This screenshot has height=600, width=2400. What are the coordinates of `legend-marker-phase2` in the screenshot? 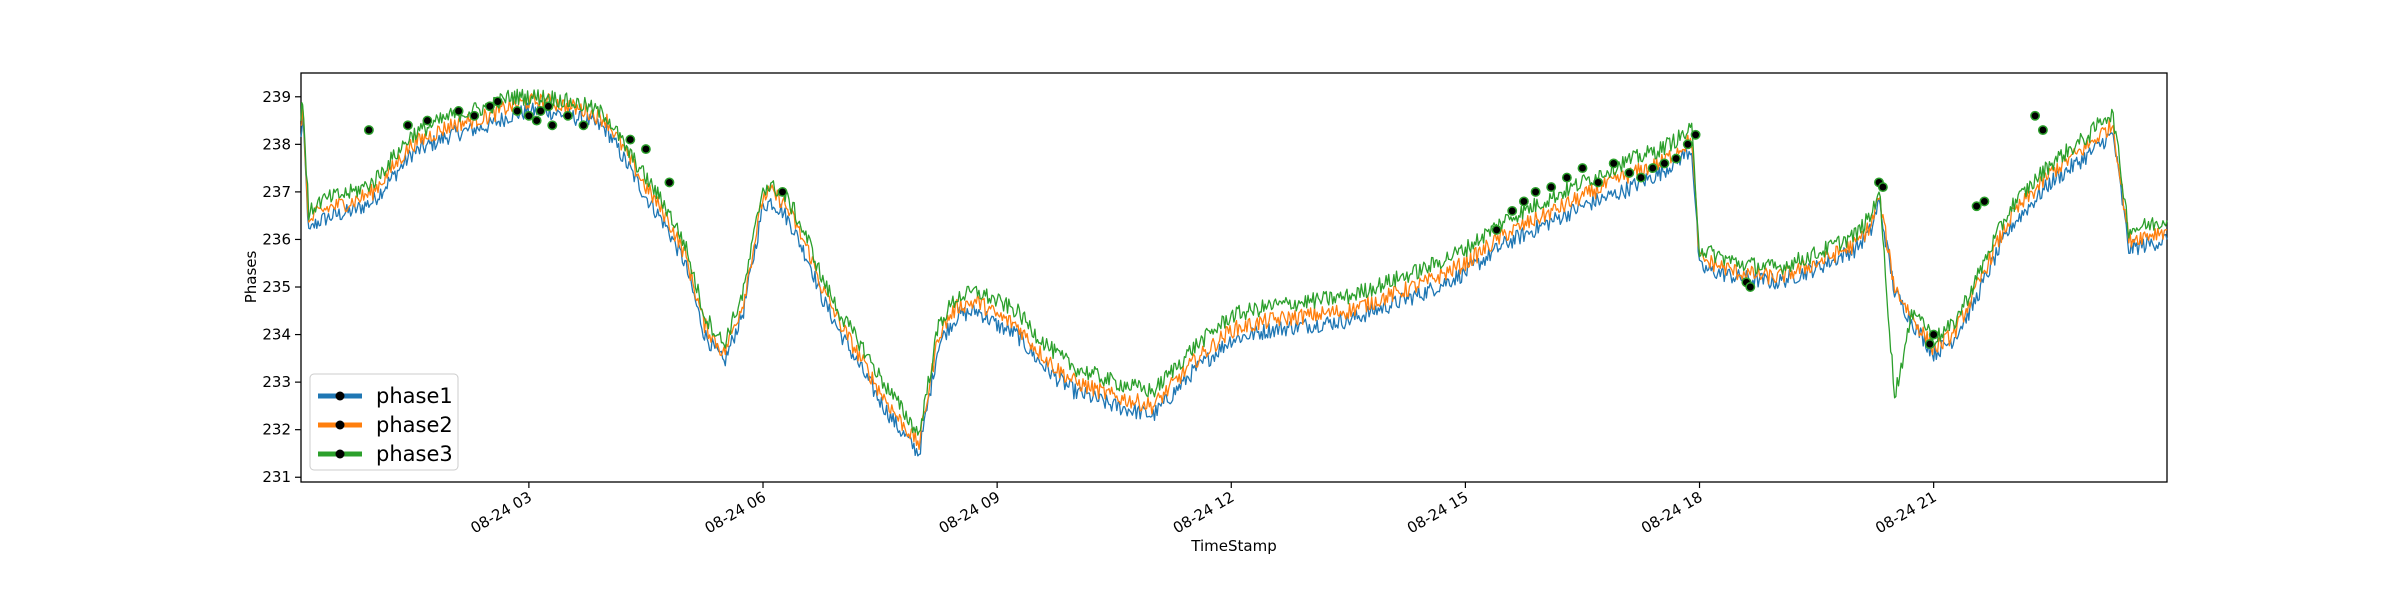 It's located at (340, 425).